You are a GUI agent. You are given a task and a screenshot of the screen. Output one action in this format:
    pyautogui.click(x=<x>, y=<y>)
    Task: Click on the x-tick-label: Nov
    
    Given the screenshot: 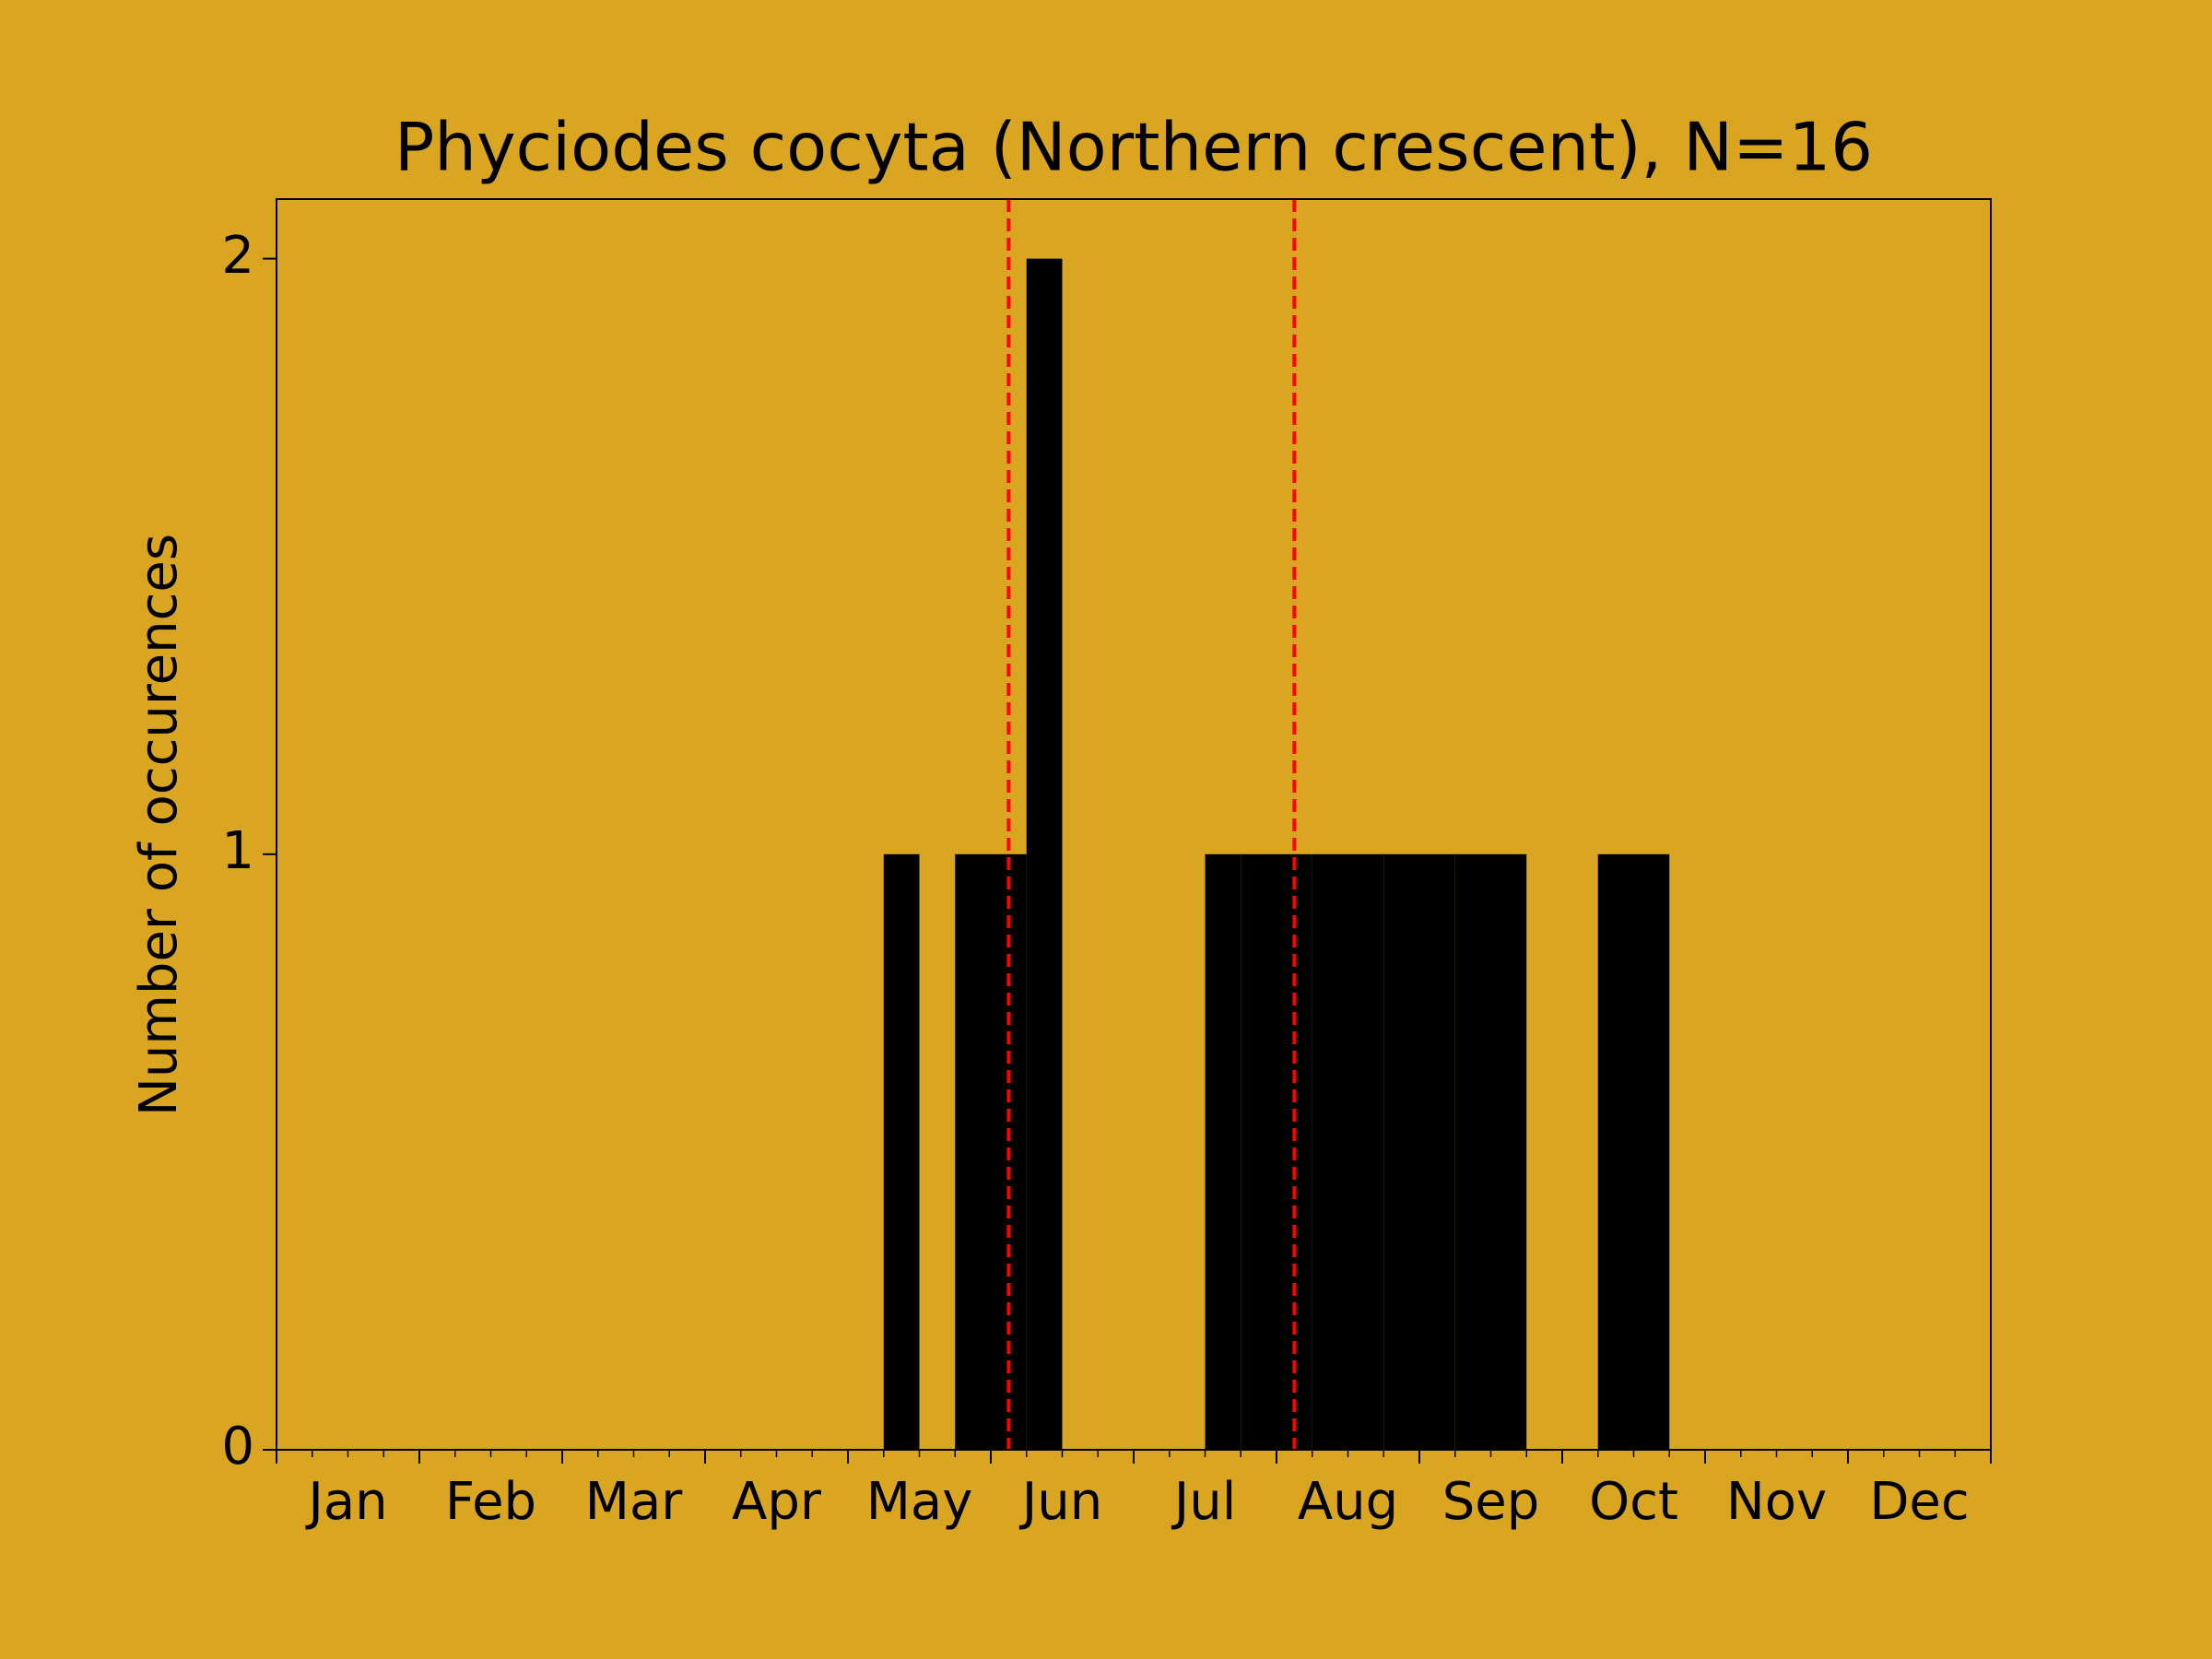 What is the action you would take?
    pyautogui.click(x=1776, y=1502)
    